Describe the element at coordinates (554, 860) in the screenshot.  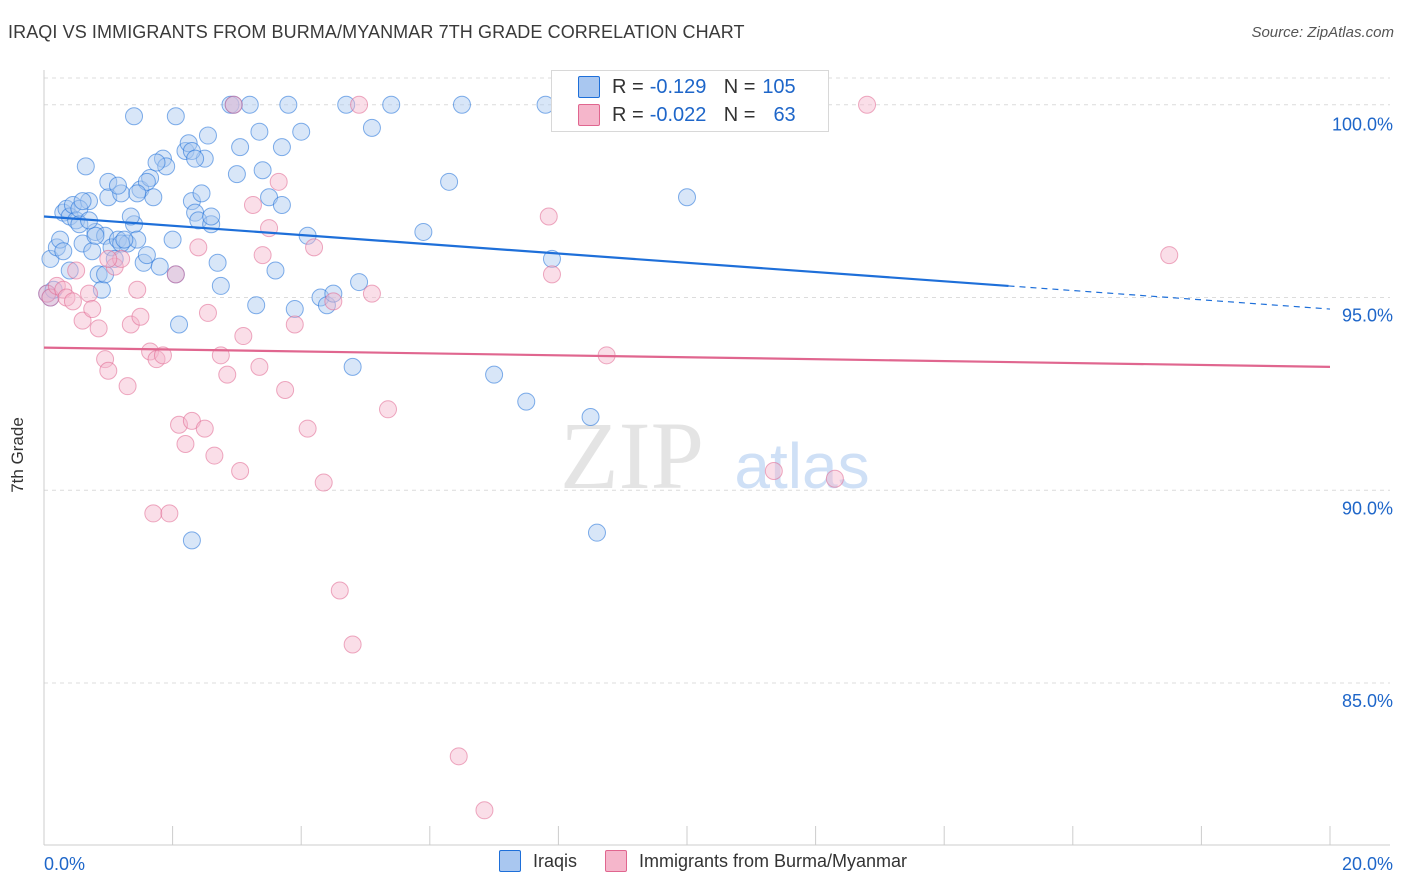
I see `legend-label-iraqis: Iraqis` at that location.